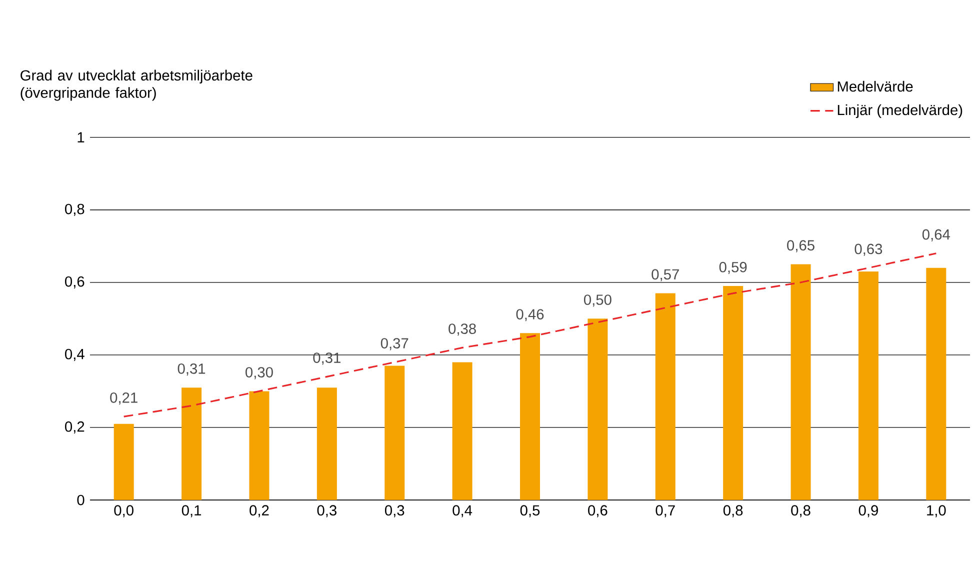  What do you see at coordinates (394, 344) in the screenshot?
I see `data-label: 0,37` at bounding box center [394, 344].